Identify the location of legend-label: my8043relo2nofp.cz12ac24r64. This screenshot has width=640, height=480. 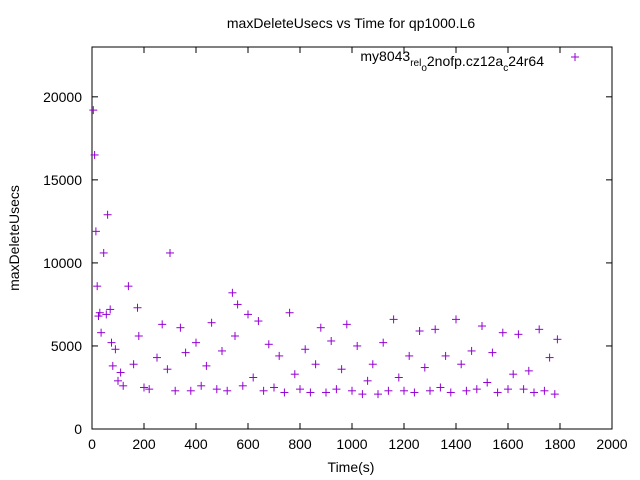
(452, 61).